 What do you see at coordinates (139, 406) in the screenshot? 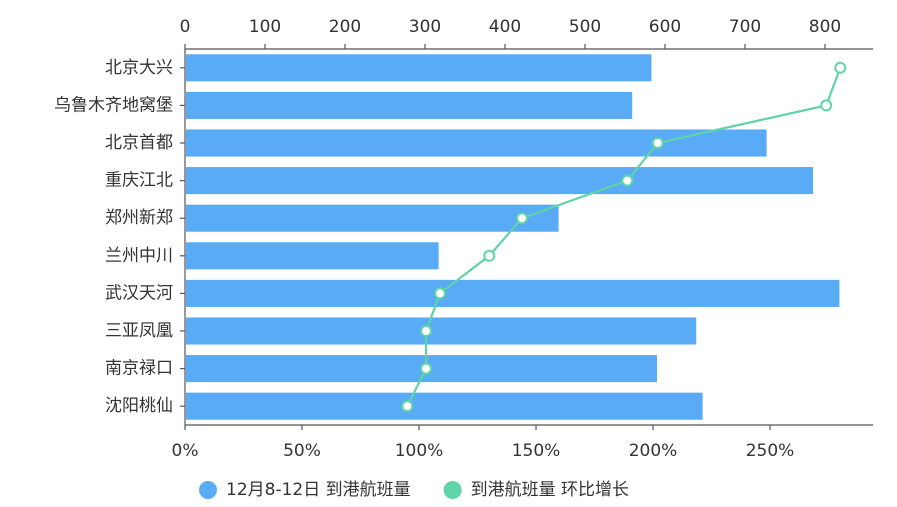
I see `y-tick-label: 沈阳桃仙` at bounding box center [139, 406].